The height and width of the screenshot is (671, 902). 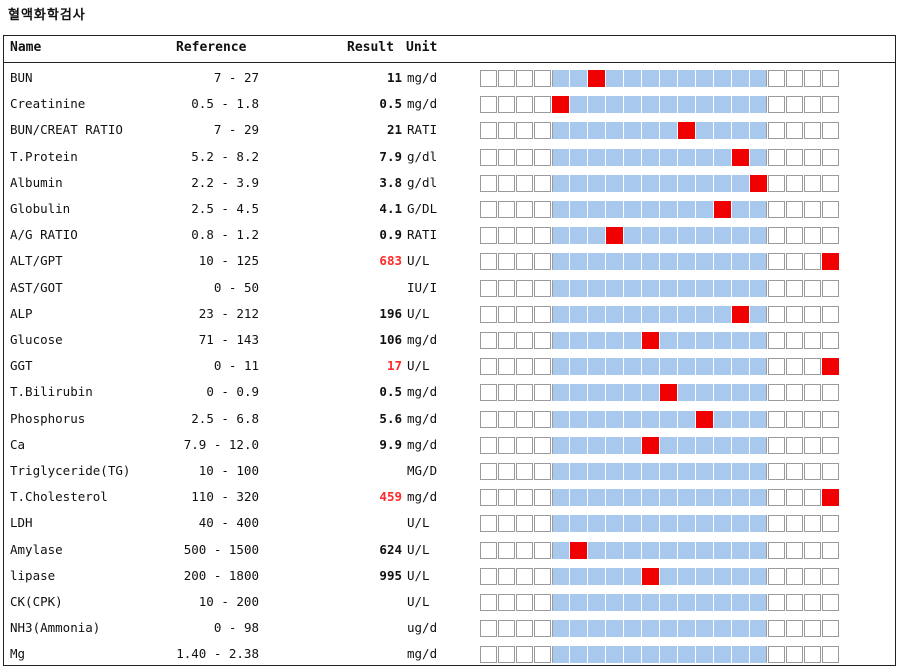 What do you see at coordinates (394, 130) in the screenshot?
I see `result-value: 21` at bounding box center [394, 130].